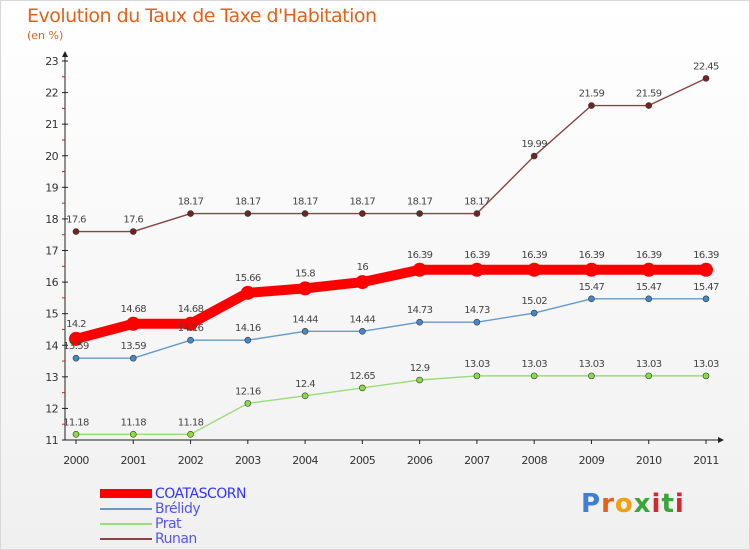 The width and height of the screenshot is (750, 550). Describe the element at coordinates (649, 460) in the screenshot. I see `x-tick-label: 2010` at that location.